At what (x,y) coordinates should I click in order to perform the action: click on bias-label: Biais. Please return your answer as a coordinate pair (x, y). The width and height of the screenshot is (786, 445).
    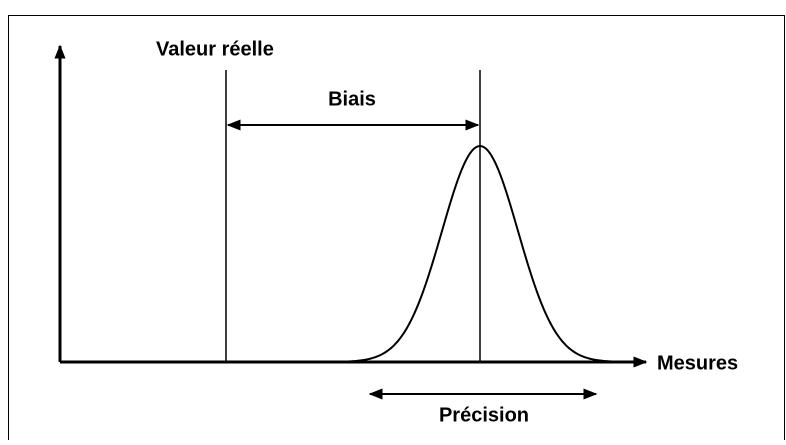
    Looking at the image, I should click on (352, 99).